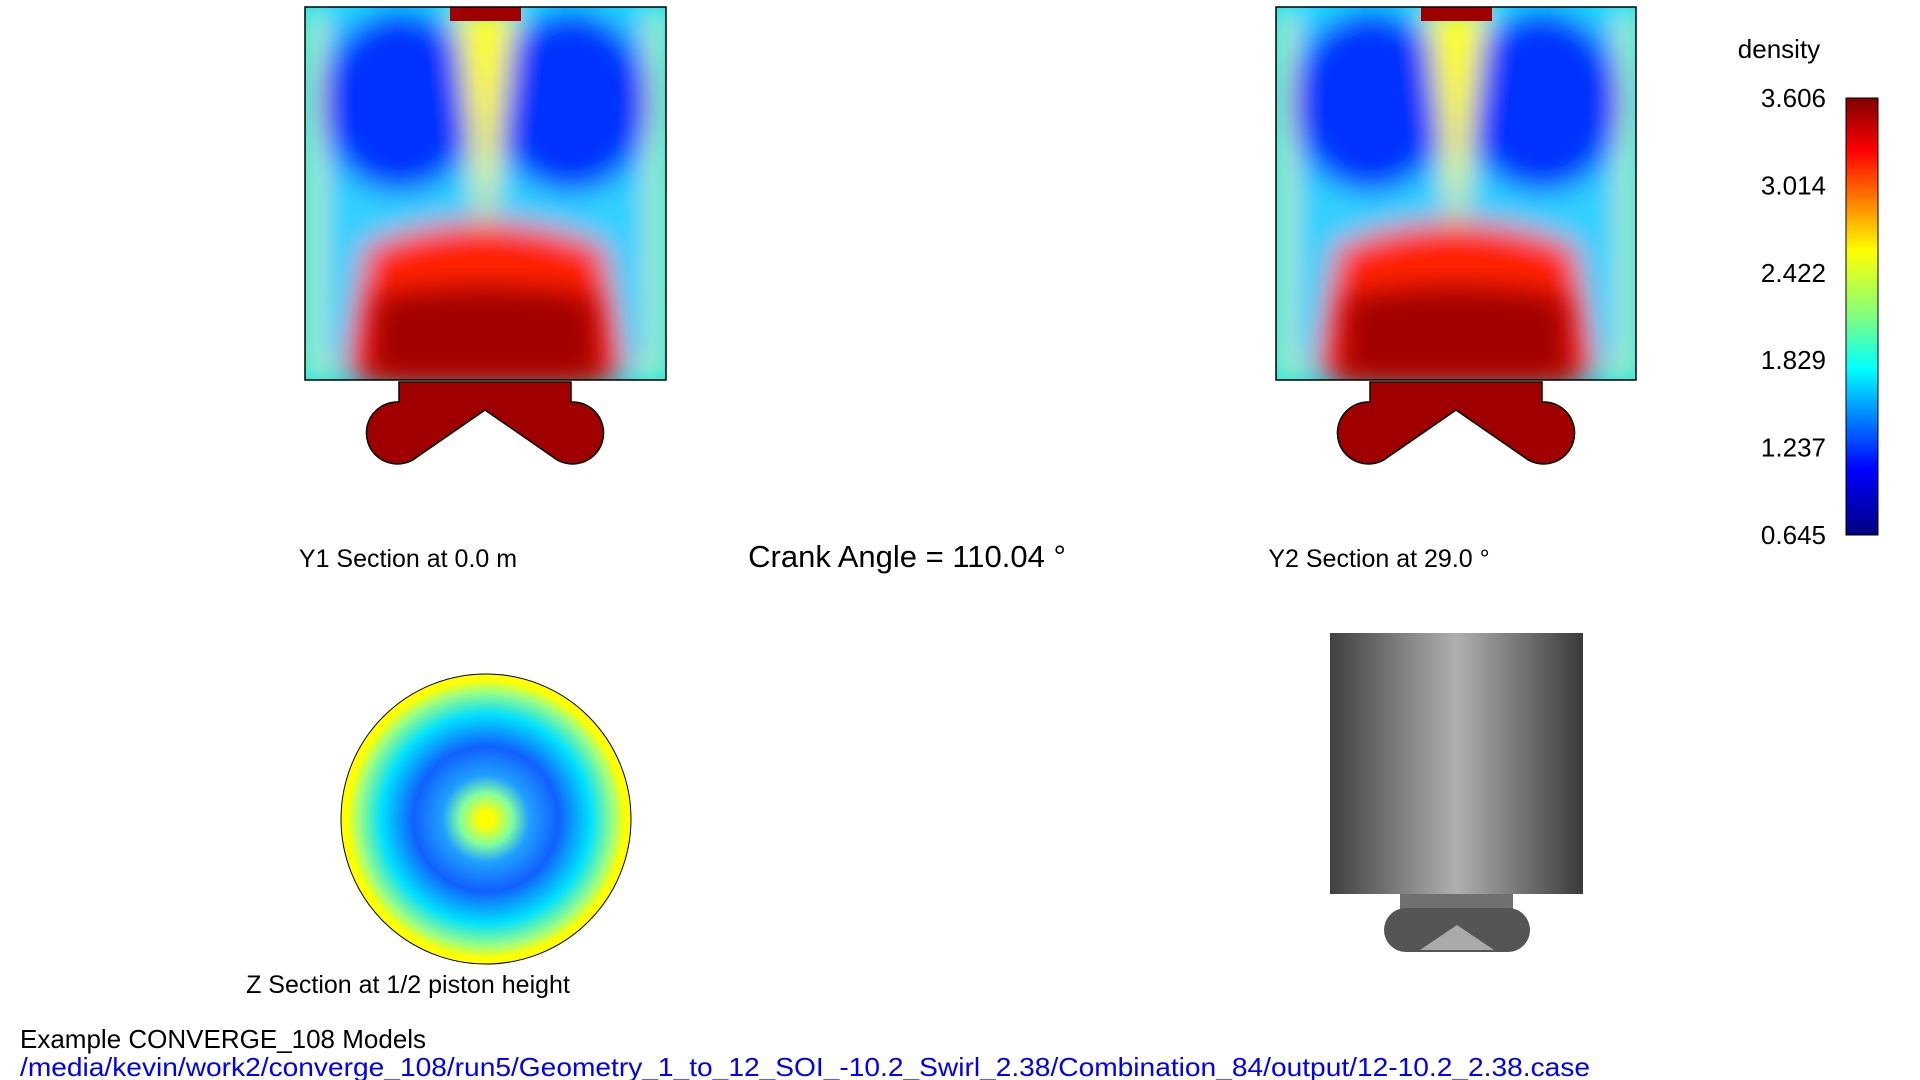 Image resolution: width=1920 pixels, height=1080 pixels. What do you see at coordinates (408, 985) in the screenshot?
I see `z-label: Z Section at 1/2 piston height` at bounding box center [408, 985].